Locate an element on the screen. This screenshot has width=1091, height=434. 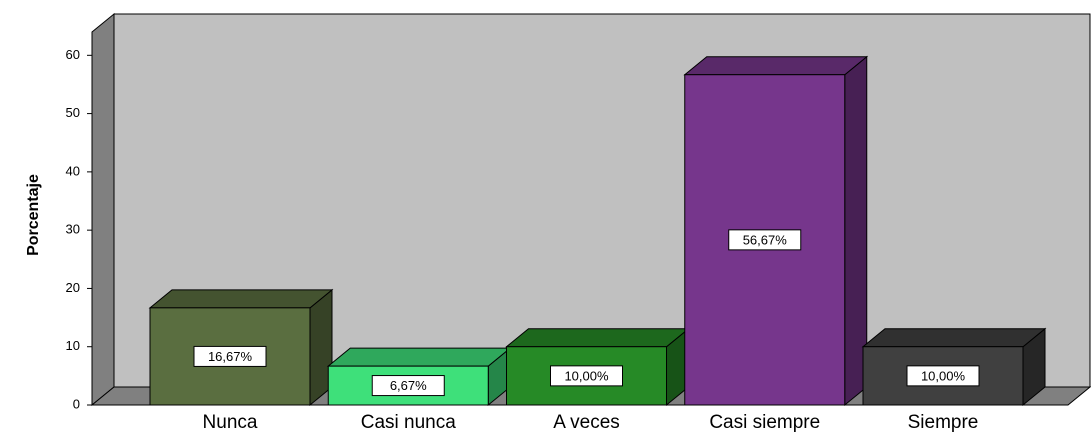
x-tick-label: Siempre is located at coordinates (943, 422).